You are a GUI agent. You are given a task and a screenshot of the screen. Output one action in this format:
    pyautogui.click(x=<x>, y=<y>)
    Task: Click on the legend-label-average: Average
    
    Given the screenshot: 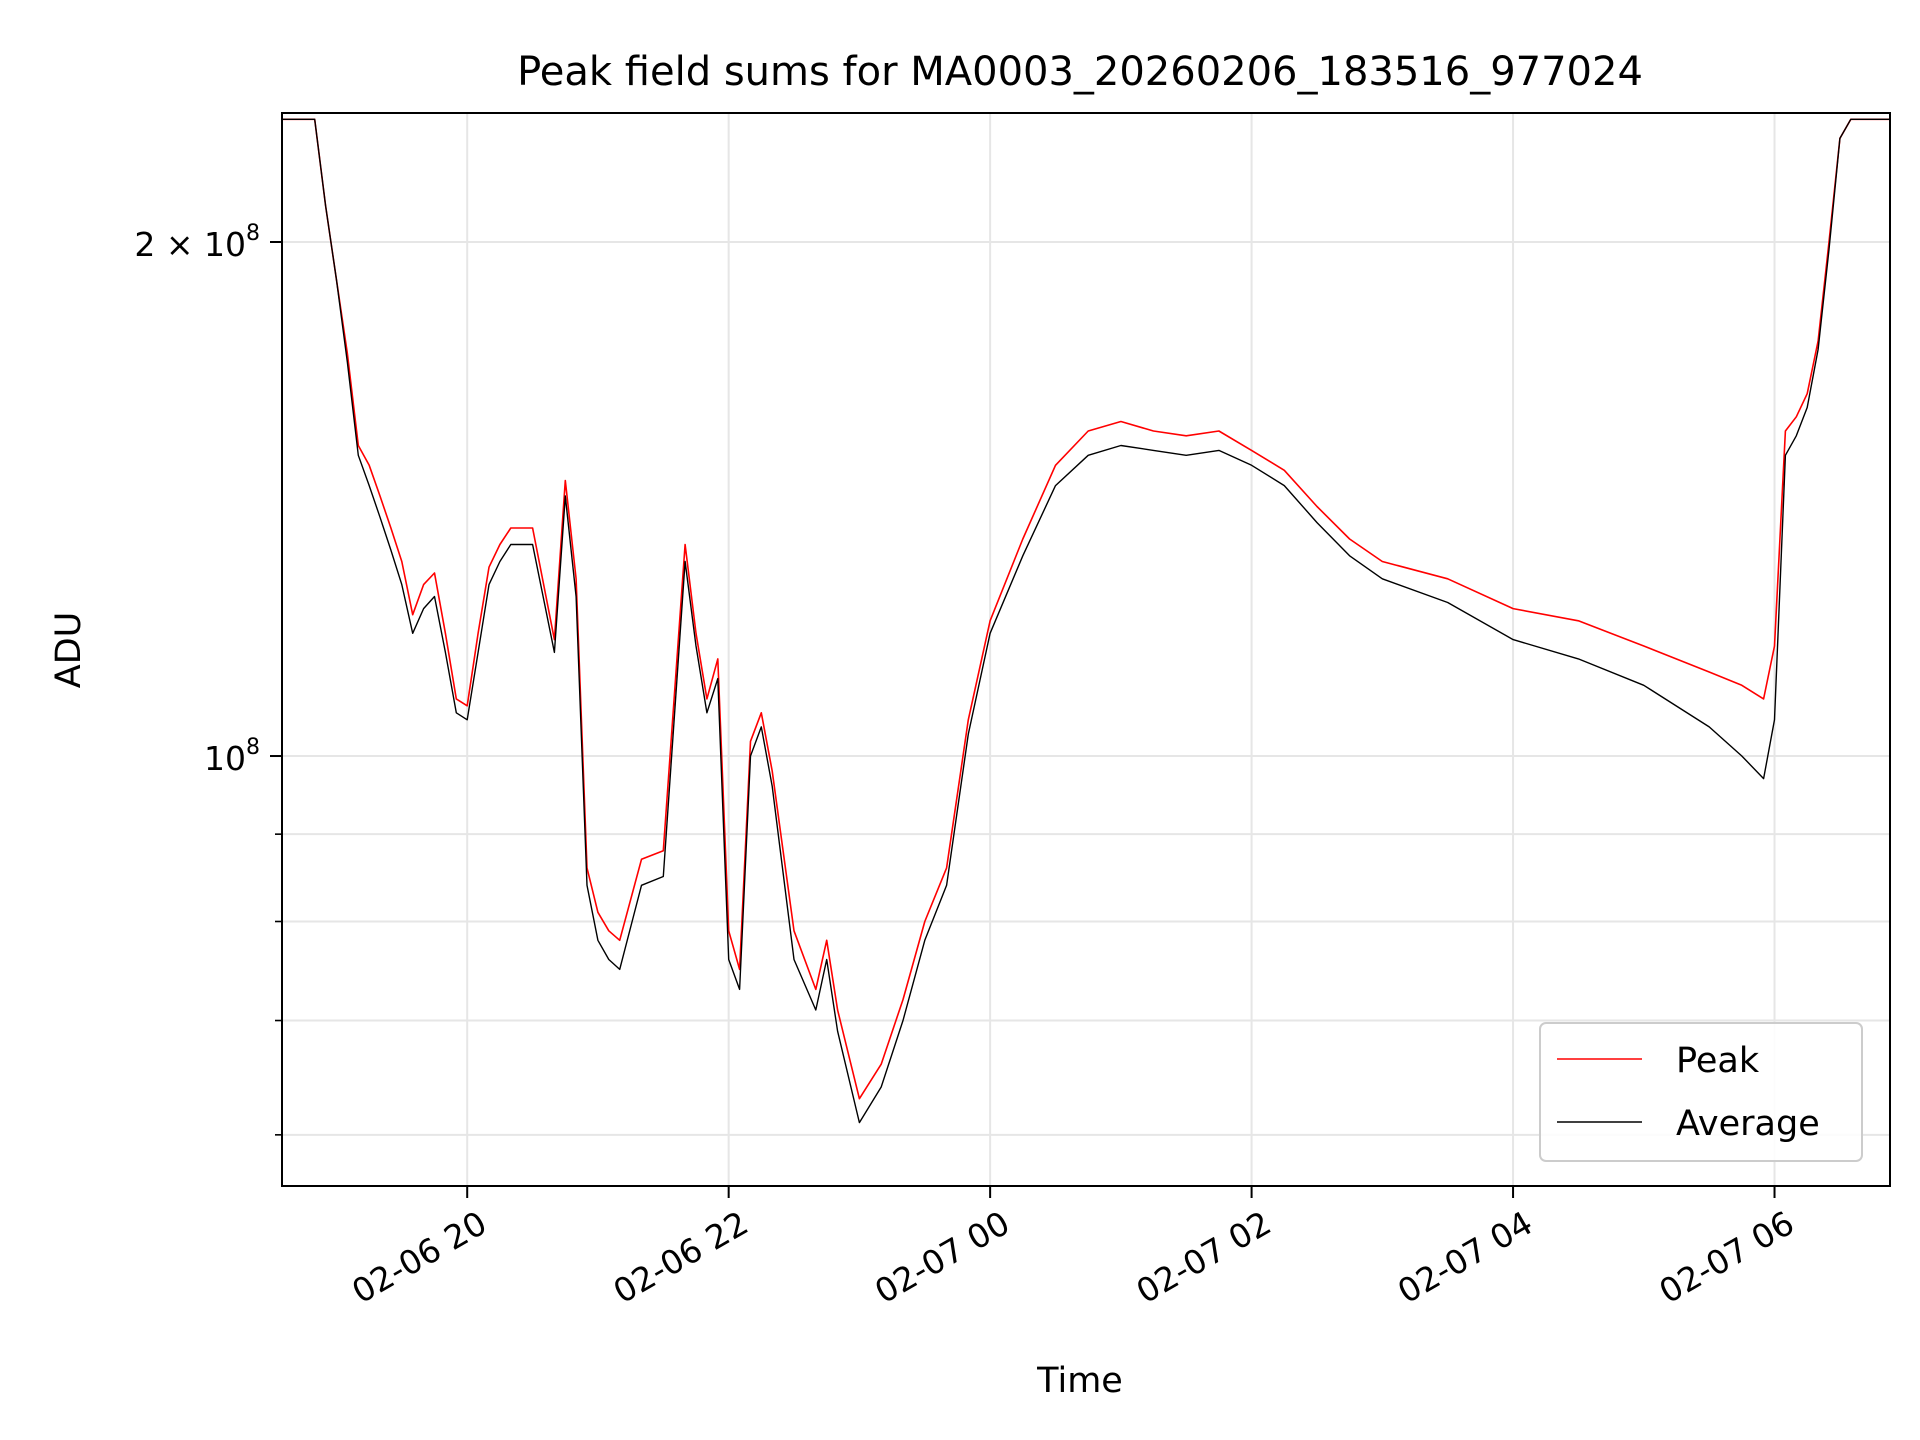 What is the action you would take?
    pyautogui.click(x=1748, y=1124)
    